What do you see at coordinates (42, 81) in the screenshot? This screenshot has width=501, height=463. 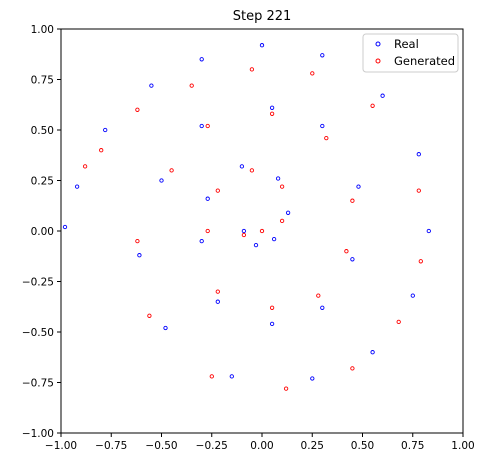 I see `y-tick-label: 0.75` at bounding box center [42, 81].